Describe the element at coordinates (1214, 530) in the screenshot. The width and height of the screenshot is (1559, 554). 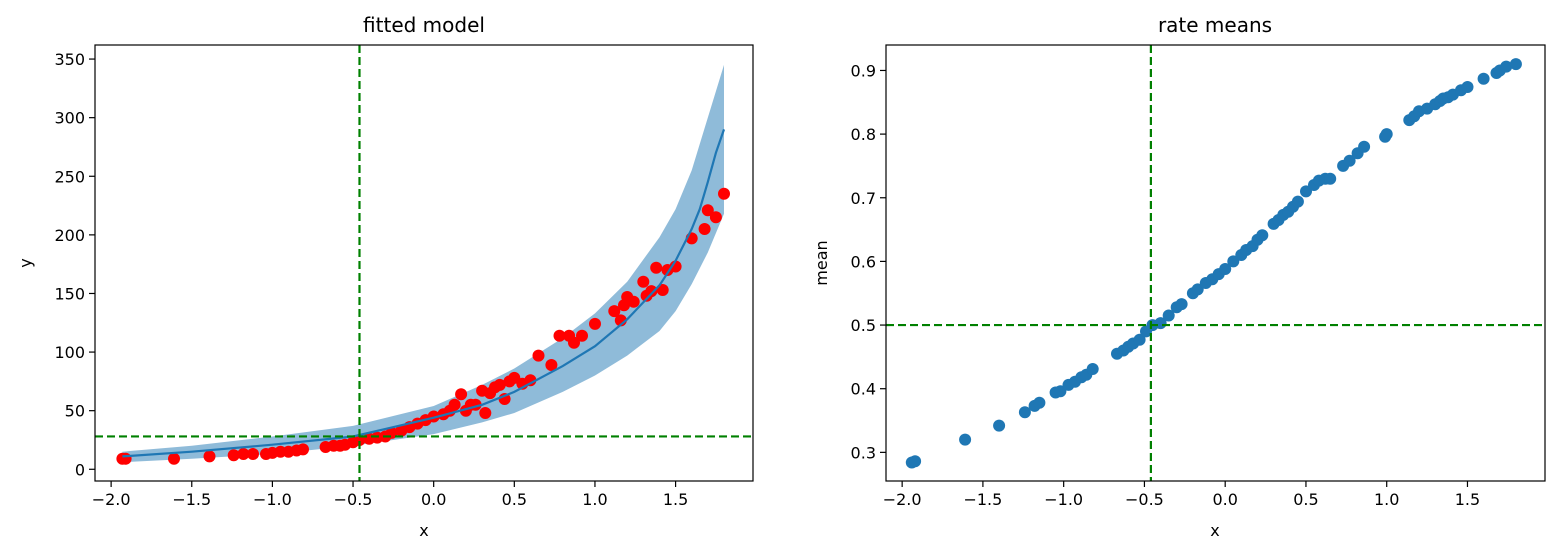
I see `rate-means-x-label: x` at that location.